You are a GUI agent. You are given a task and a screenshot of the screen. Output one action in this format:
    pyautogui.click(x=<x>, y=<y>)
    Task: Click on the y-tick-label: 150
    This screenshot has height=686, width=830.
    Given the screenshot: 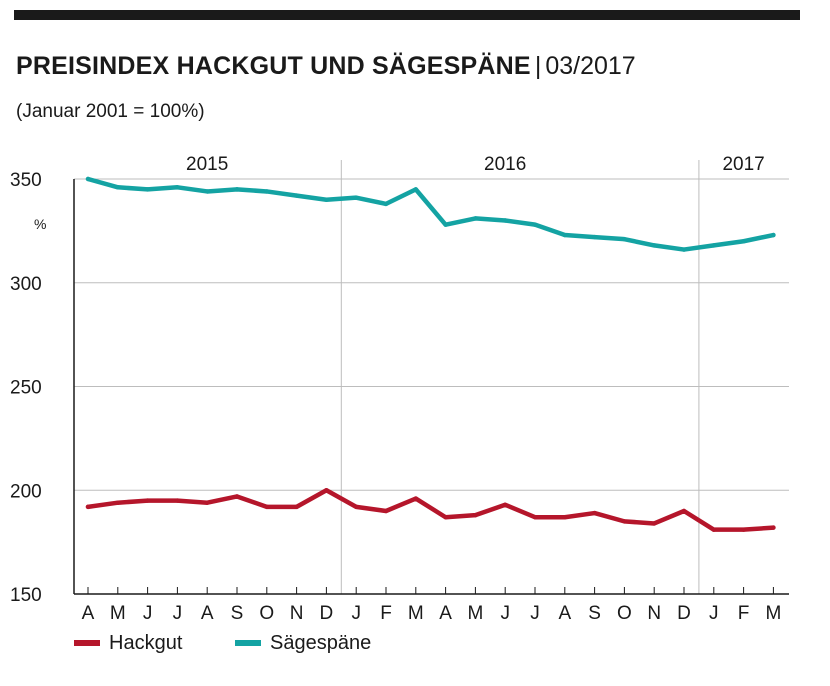 What is the action you would take?
    pyautogui.click(x=26, y=595)
    